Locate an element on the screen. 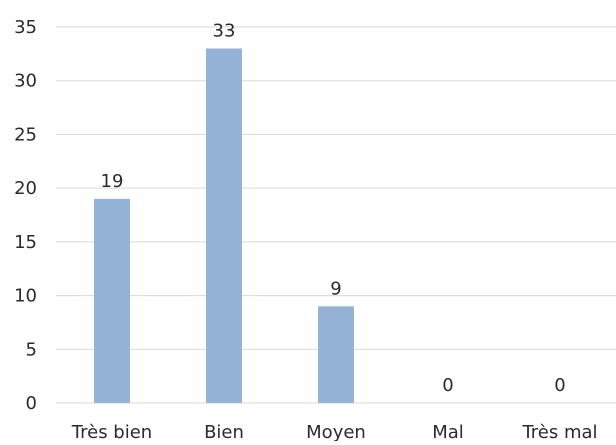 This screenshot has height=445, width=616. data-label: 33 is located at coordinates (224, 30).